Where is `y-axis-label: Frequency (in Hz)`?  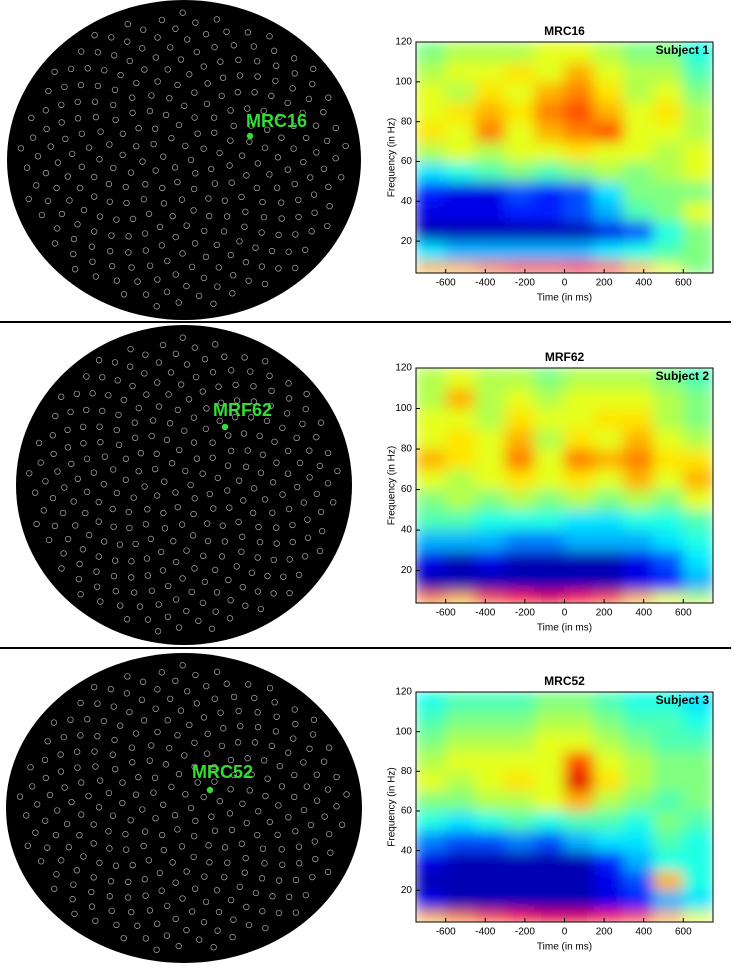 y-axis-label: Frequency (in Hz) is located at coordinates (392, 806).